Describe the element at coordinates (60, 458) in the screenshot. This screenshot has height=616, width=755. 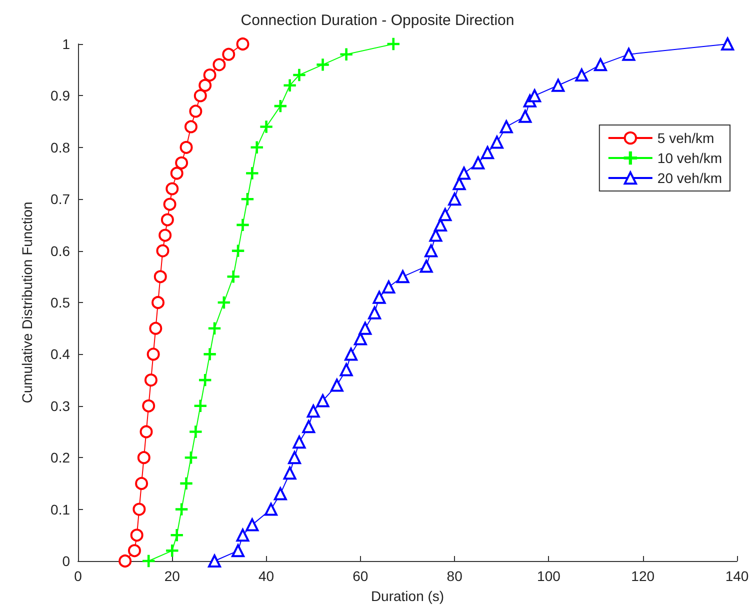
I see `y-tick-label: 0.2` at that location.